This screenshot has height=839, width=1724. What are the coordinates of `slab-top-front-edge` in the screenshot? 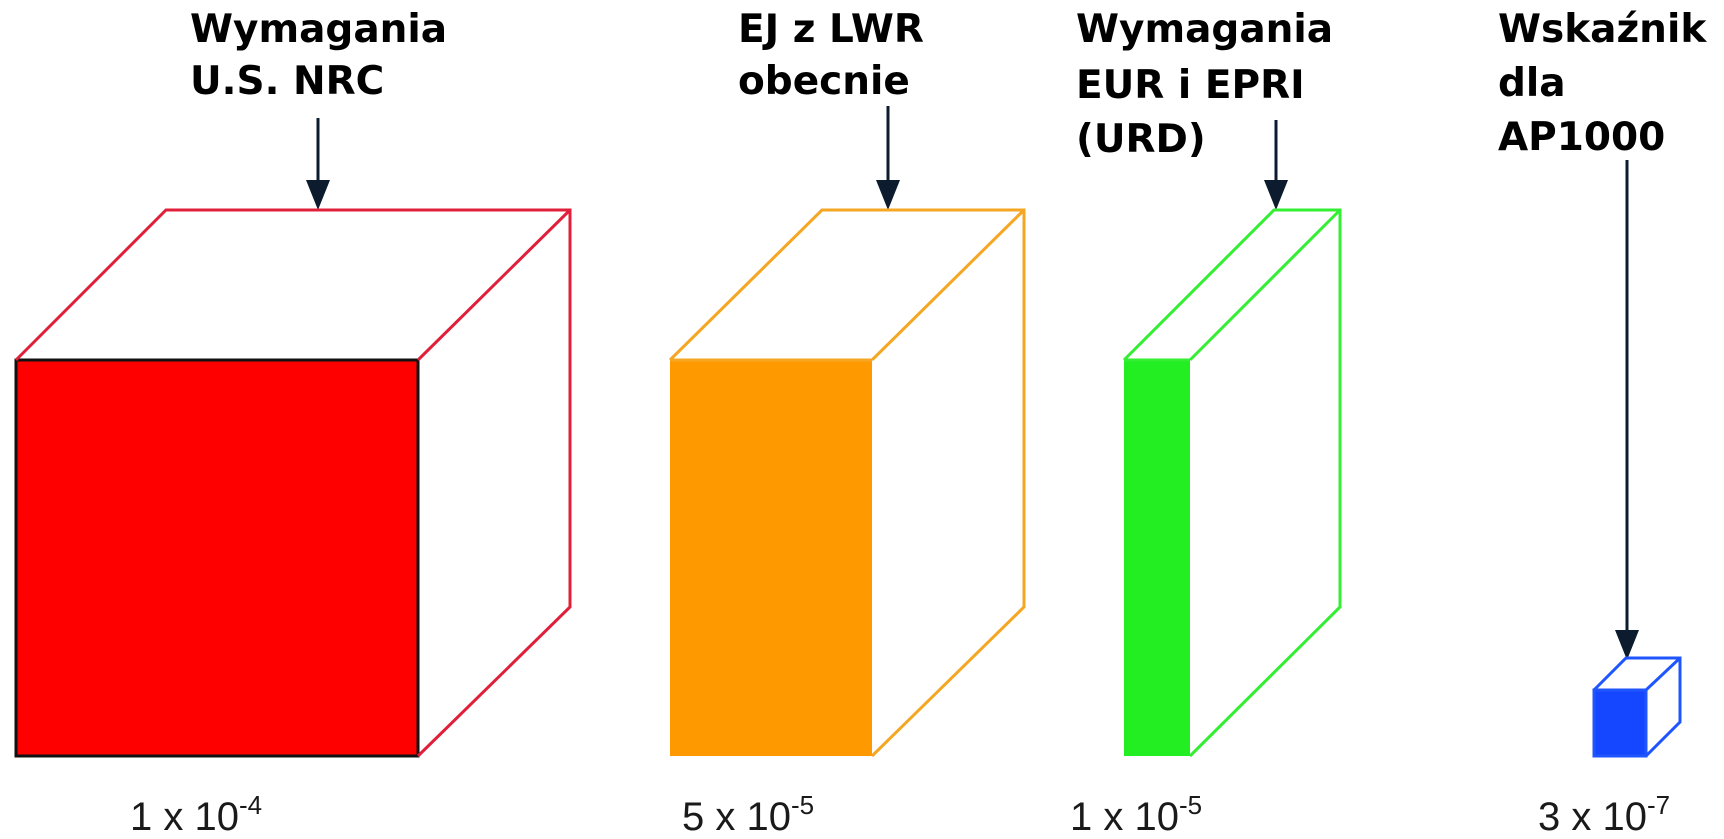 It's located at (948, 285).